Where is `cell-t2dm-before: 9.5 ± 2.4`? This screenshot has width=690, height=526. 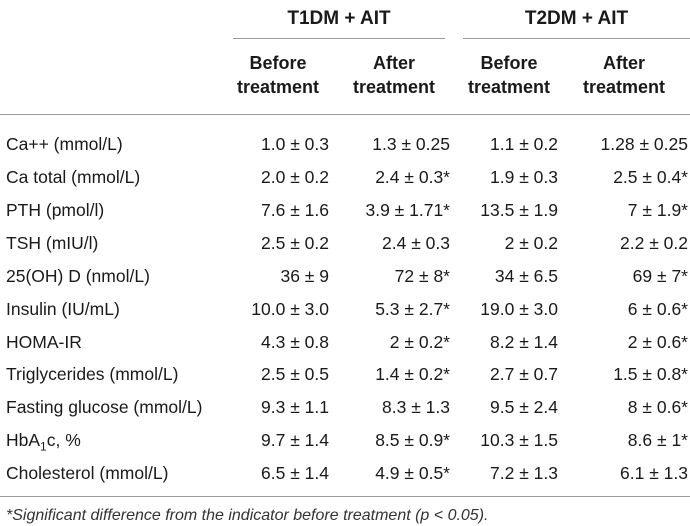 cell-t2dm-before: 9.5 ± 2.4 is located at coordinates (524, 407).